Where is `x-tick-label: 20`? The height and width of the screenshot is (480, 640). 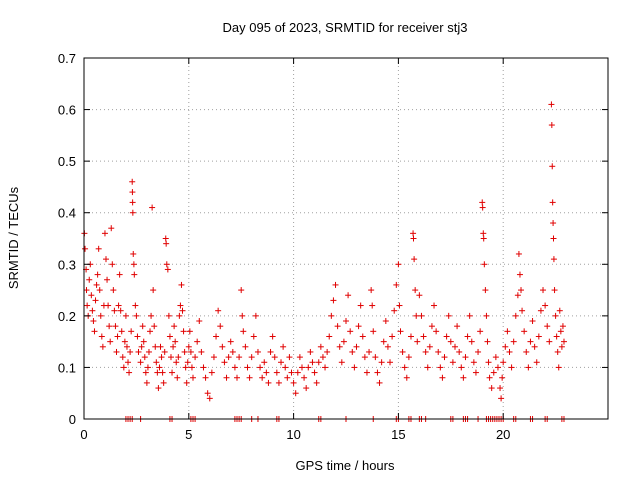
x-tick-label: 20 is located at coordinates (503, 434).